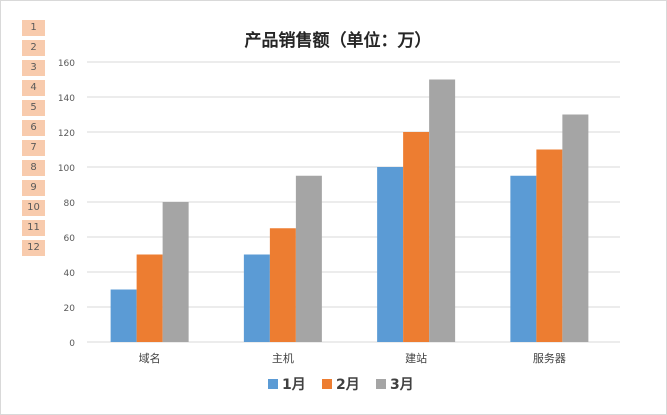 The height and width of the screenshot is (415, 667). Describe the element at coordinates (66, 134) in the screenshot. I see `y-tick-label: 120` at that location.